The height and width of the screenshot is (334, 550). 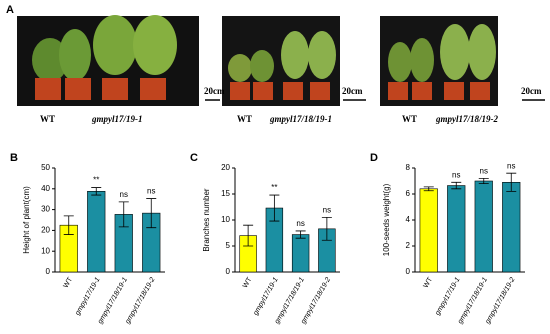 What do you see at coordinates (408, 219) in the screenshot?
I see `y-tick-label: 4` at bounding box center [408, 219].